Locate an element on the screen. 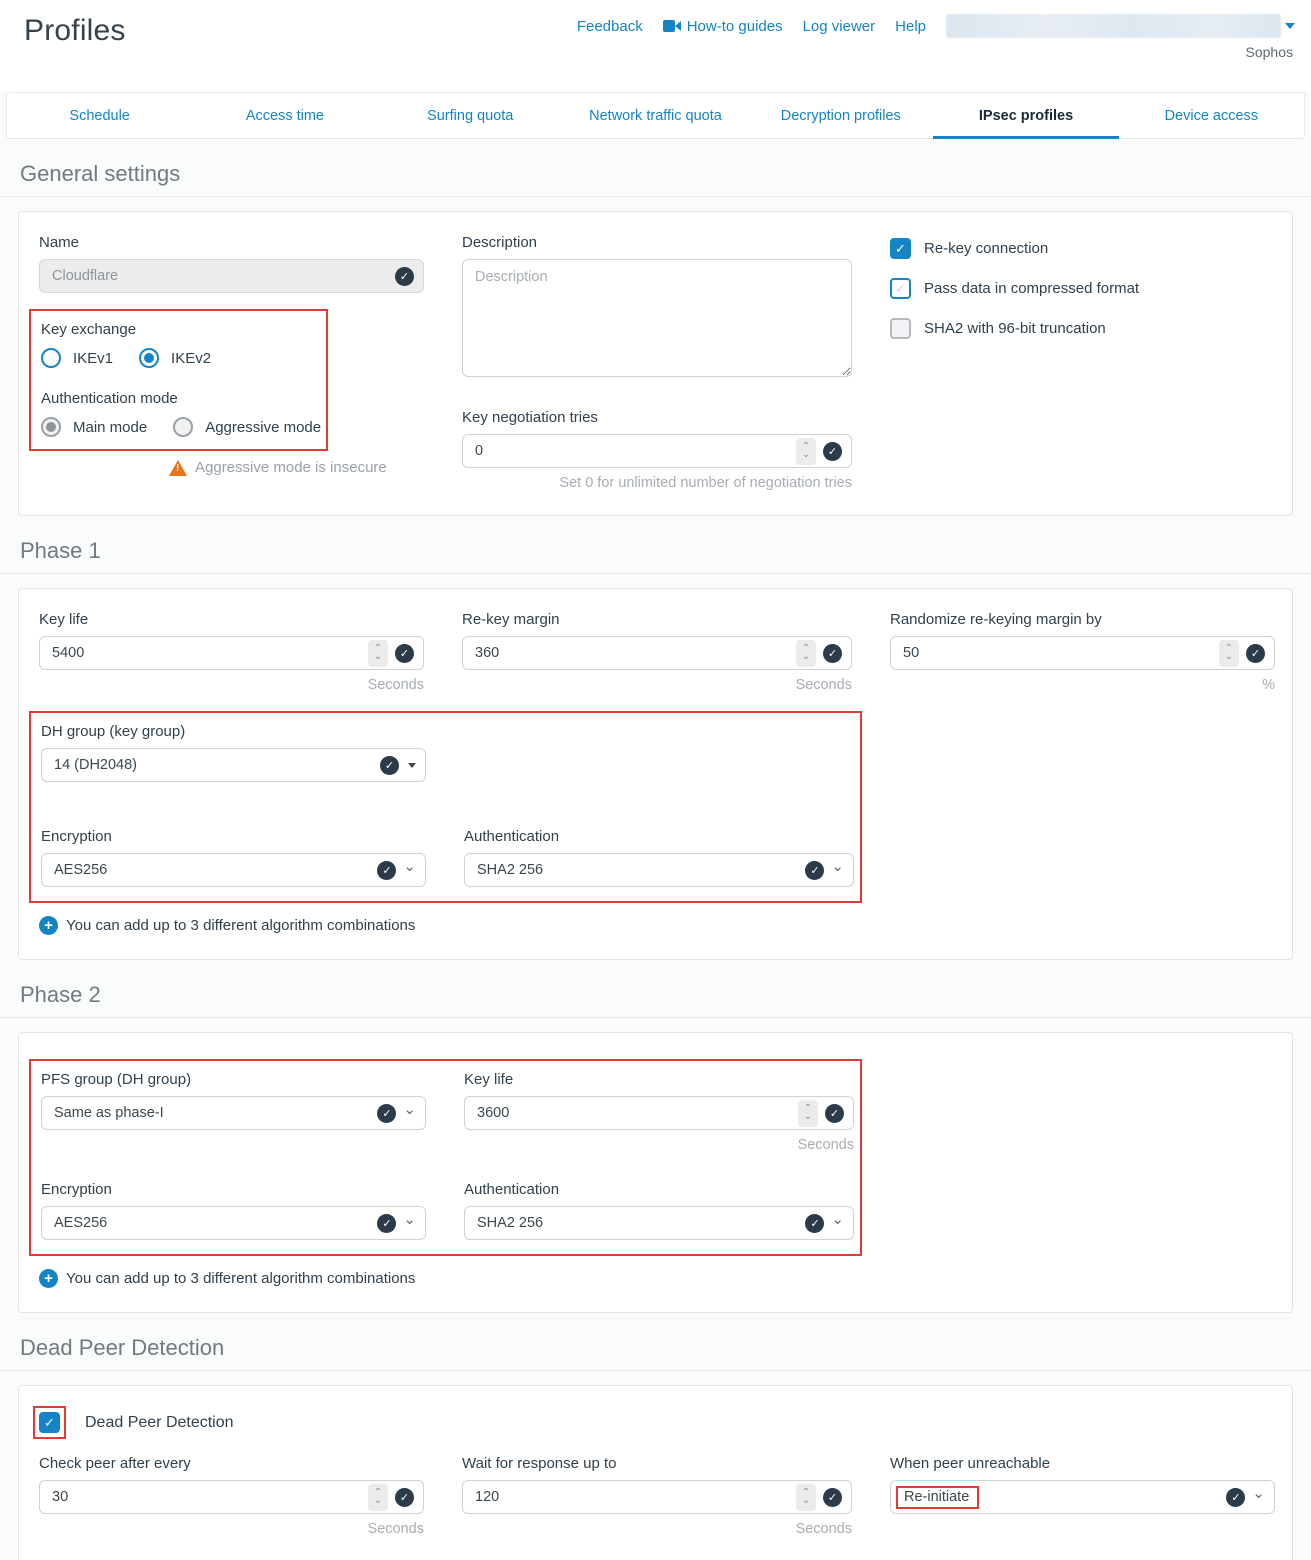 This screenshot has width=1311, height=1560. p1-randomize-input is located at coordinates (1057, 653).